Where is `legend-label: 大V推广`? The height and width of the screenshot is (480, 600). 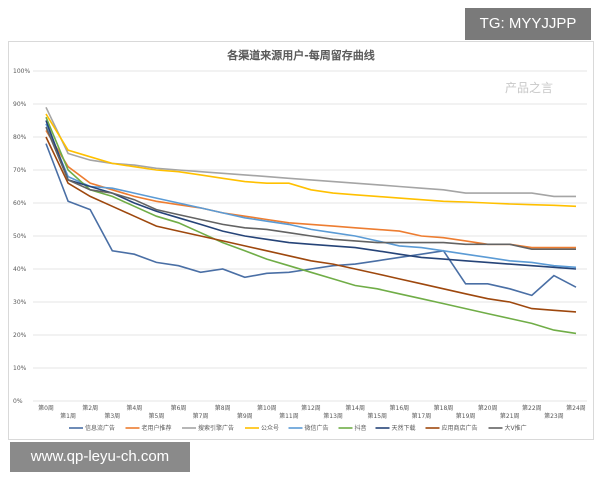 legend-label: 大V推广 is located at coordinates (516, 428).